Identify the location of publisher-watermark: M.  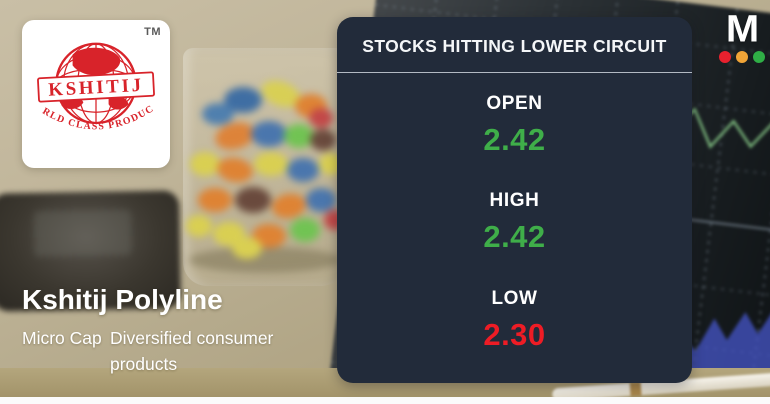
(742, 35).